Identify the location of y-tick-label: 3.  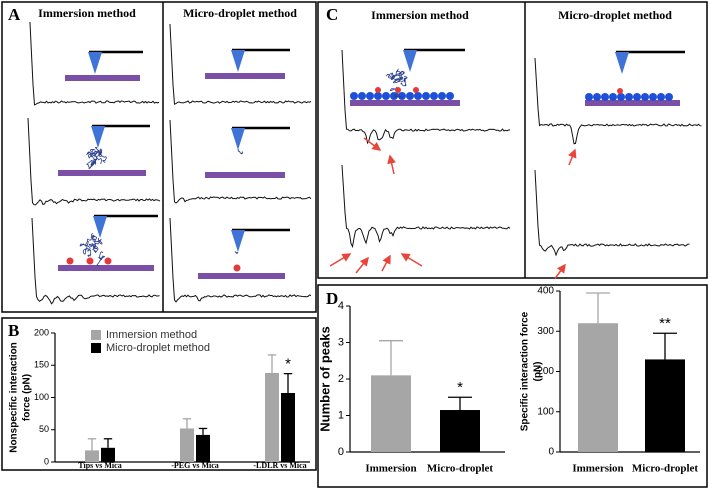
(341, 342).